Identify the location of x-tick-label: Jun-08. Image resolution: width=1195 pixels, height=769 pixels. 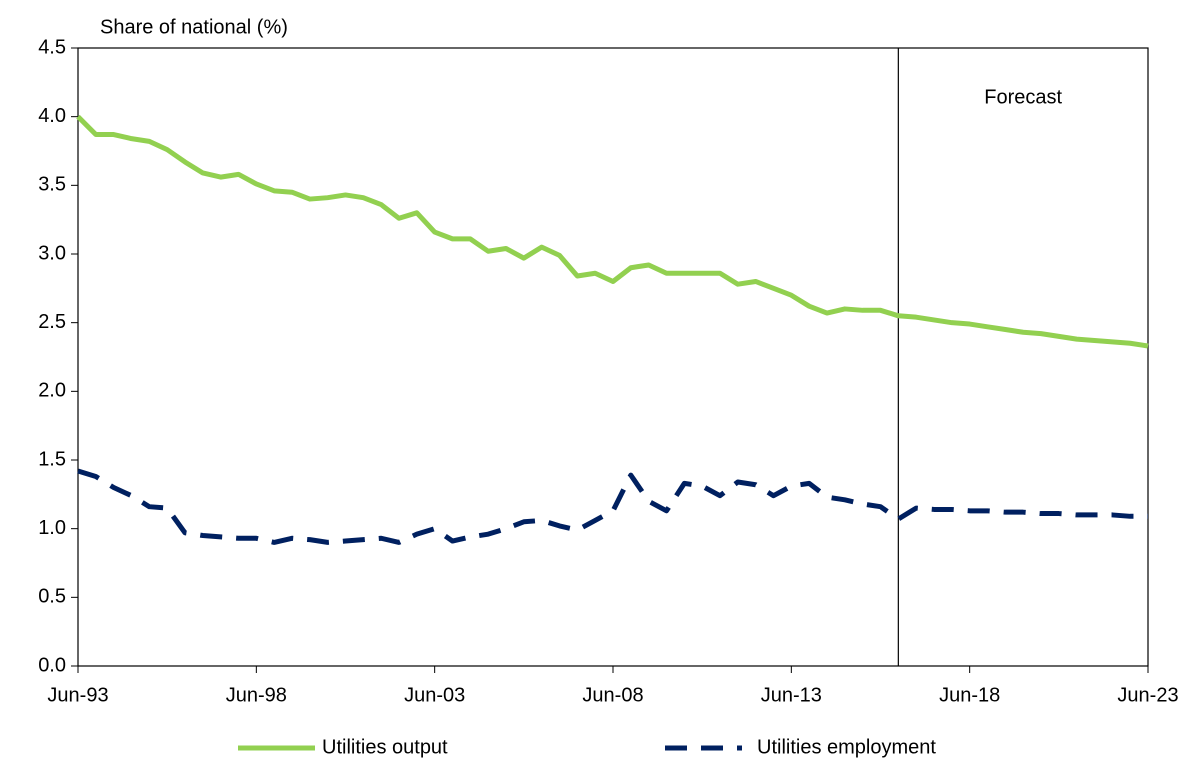
(612, 695).